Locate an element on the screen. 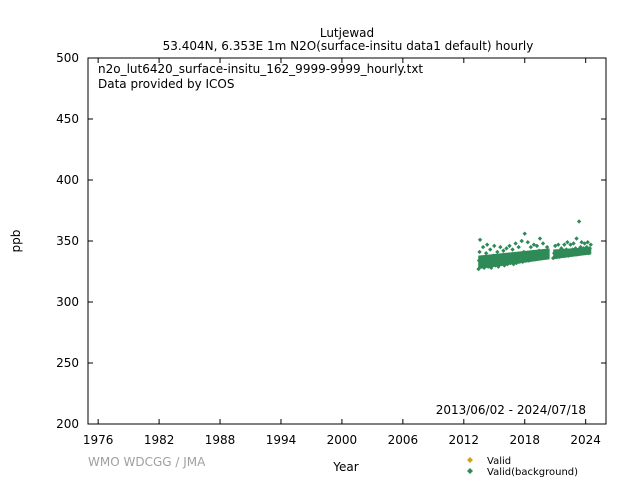  y-tick-label-200: 200 is located at coordinates (67, 424).